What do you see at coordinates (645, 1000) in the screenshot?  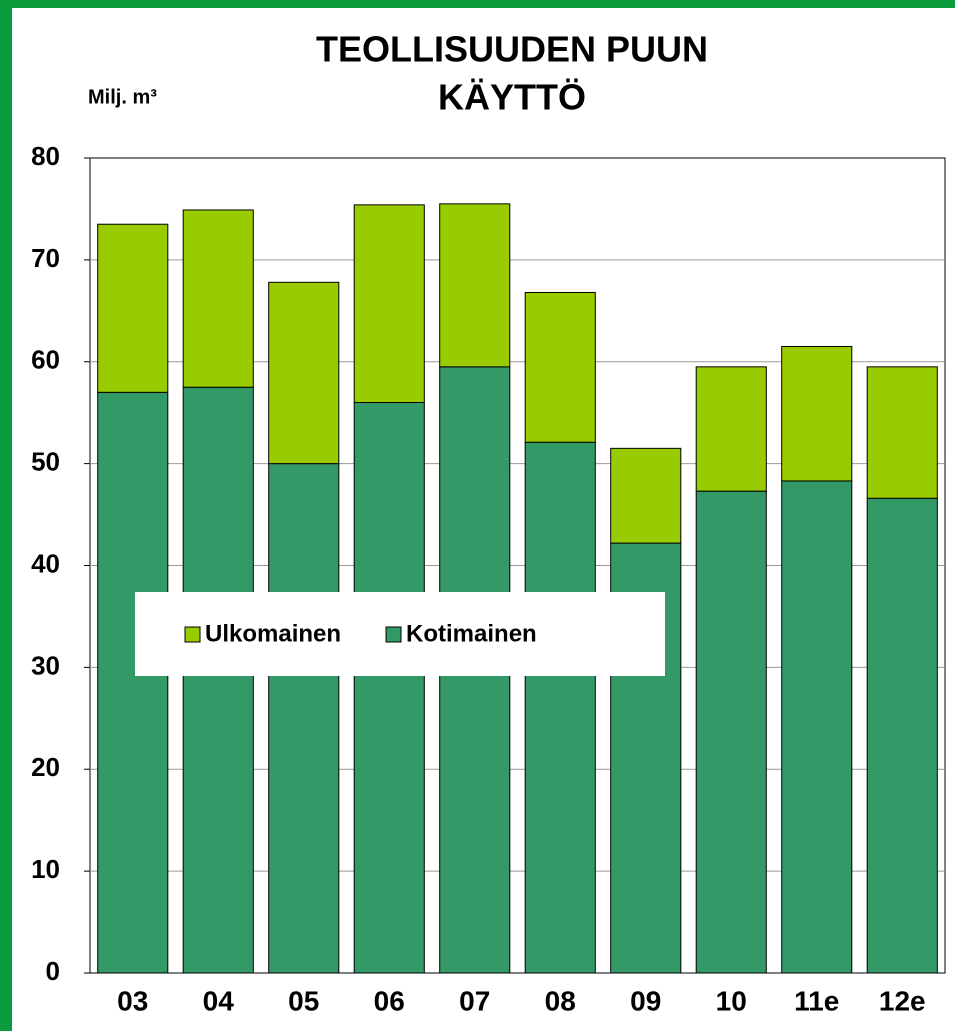 I see `x-tick-label: 09` at bounding box center [645, 1000].